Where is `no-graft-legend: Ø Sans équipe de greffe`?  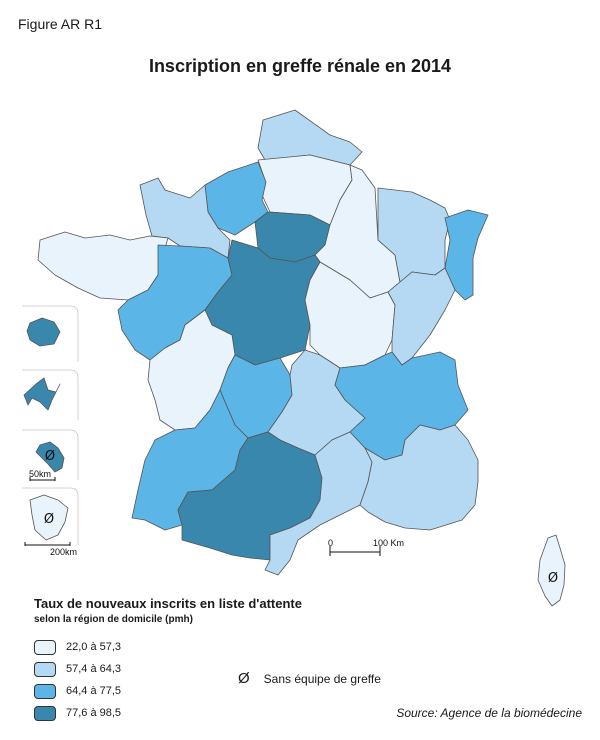 no-graft-legend: Ø Sans équipe de greffe is located at coordinates (309, 678).